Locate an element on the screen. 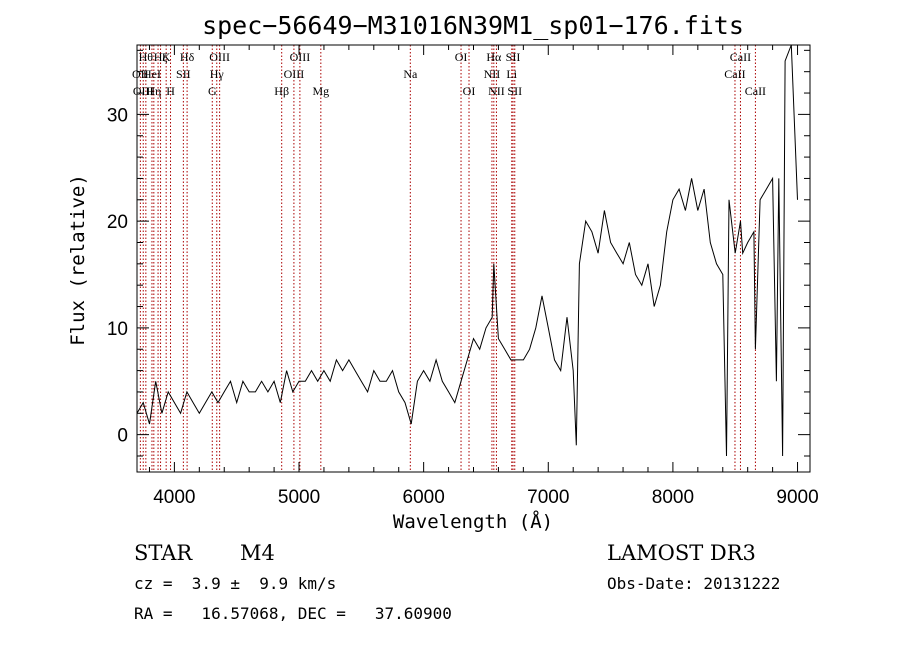  obs-date: Obs-Date: 20131222 is located at coordinates (694, 583).